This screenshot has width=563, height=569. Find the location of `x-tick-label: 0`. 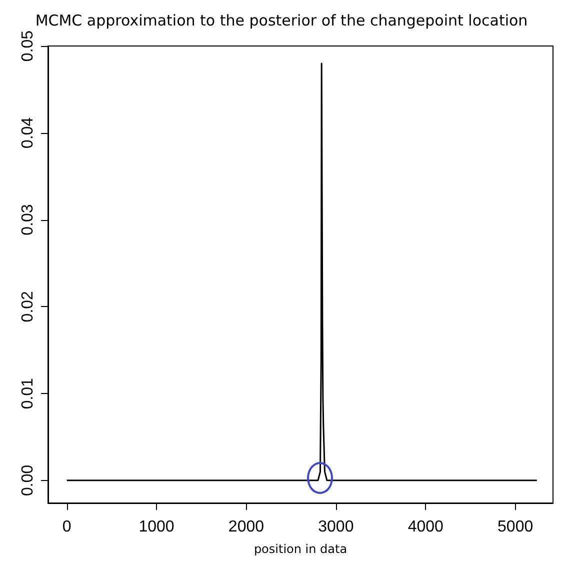

x-tick-label: 0 is located at coordinates (67, 527).